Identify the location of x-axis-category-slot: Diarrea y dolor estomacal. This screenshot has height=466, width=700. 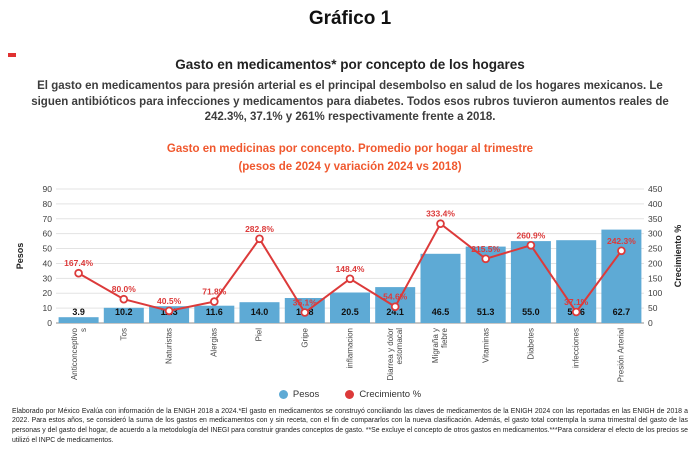
(395, 356).